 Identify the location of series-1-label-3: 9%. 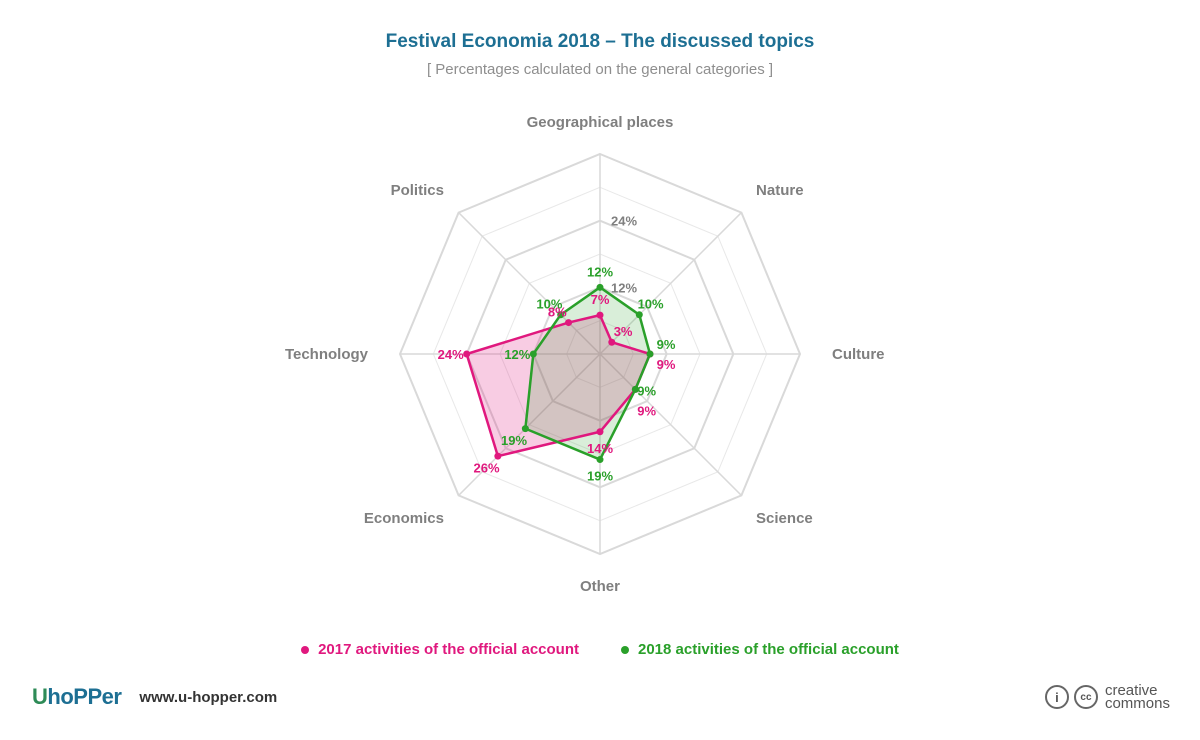
(646, 391).